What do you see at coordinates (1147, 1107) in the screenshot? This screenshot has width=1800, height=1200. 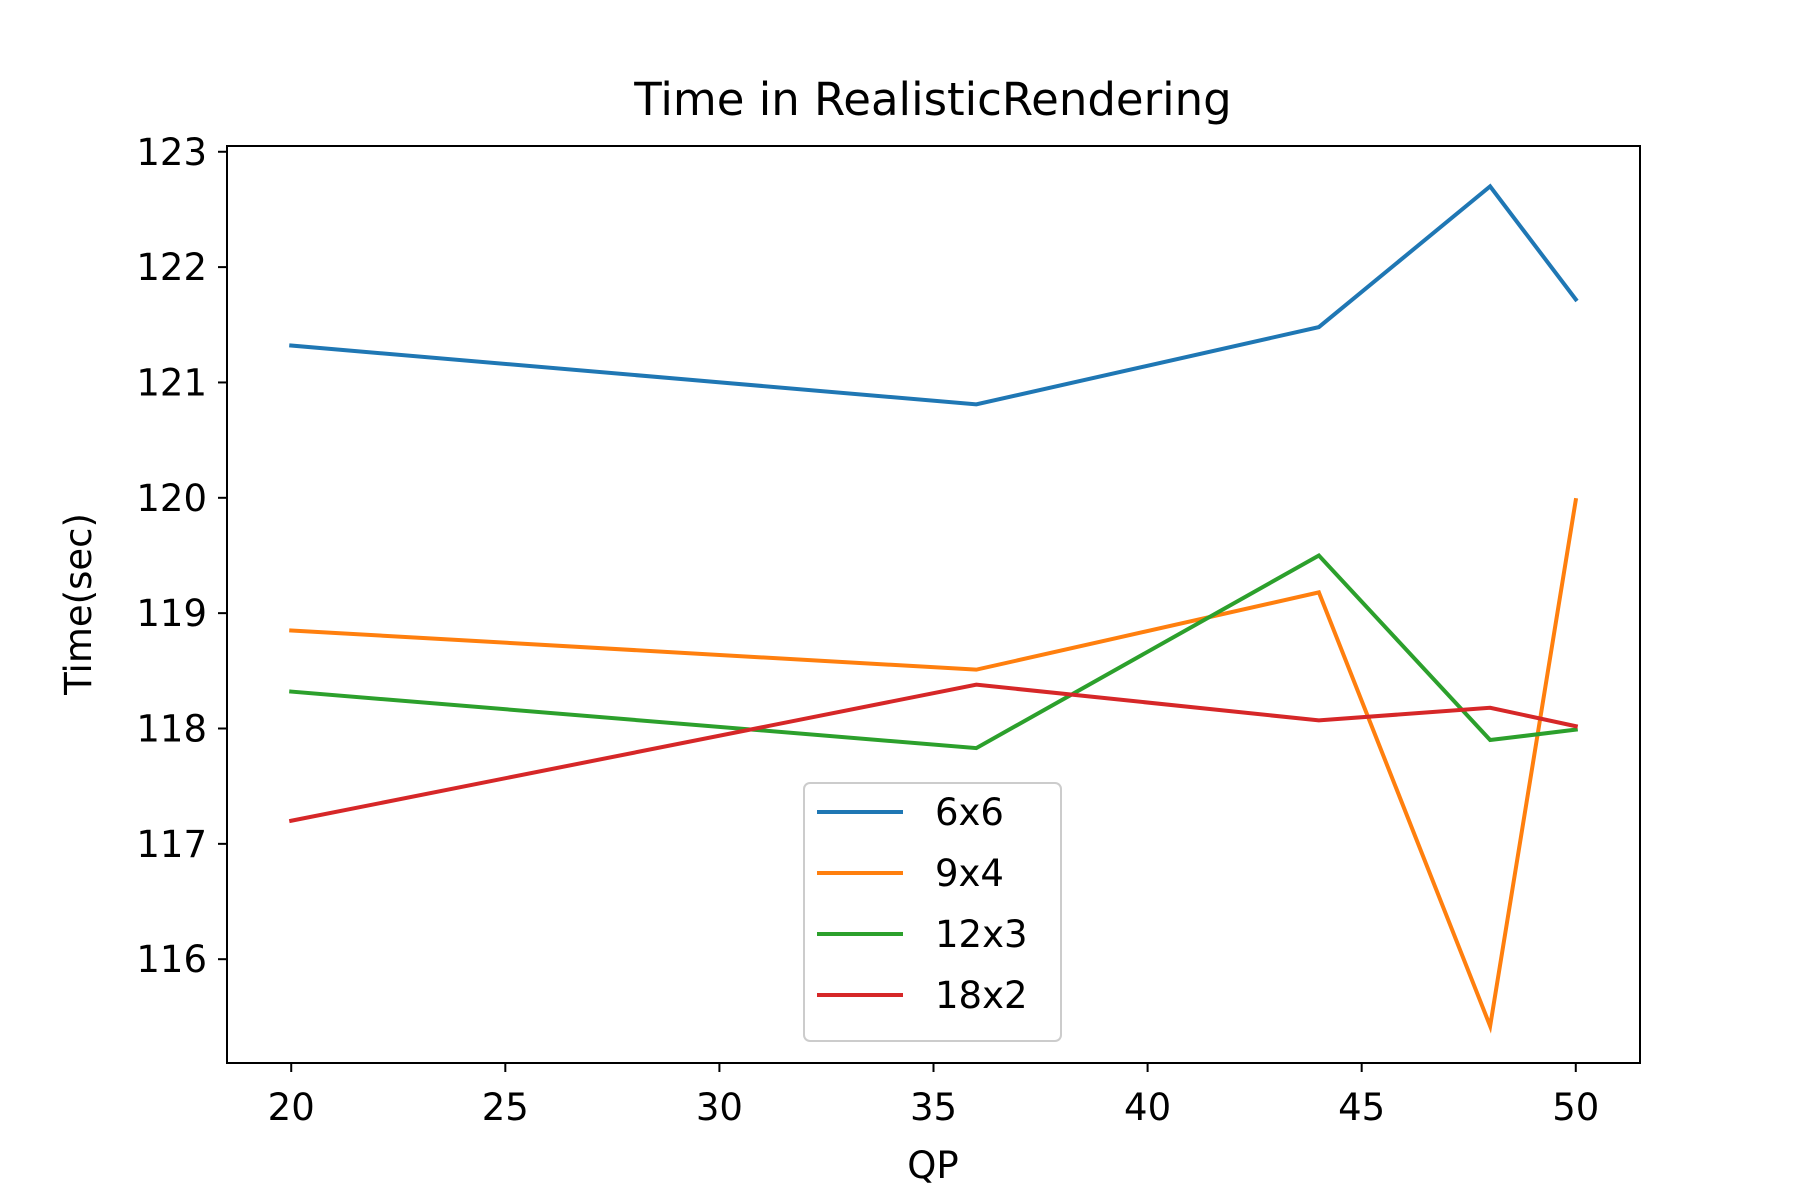 I see `x-tick-label: 40` at bounding box center [1147, 1107].